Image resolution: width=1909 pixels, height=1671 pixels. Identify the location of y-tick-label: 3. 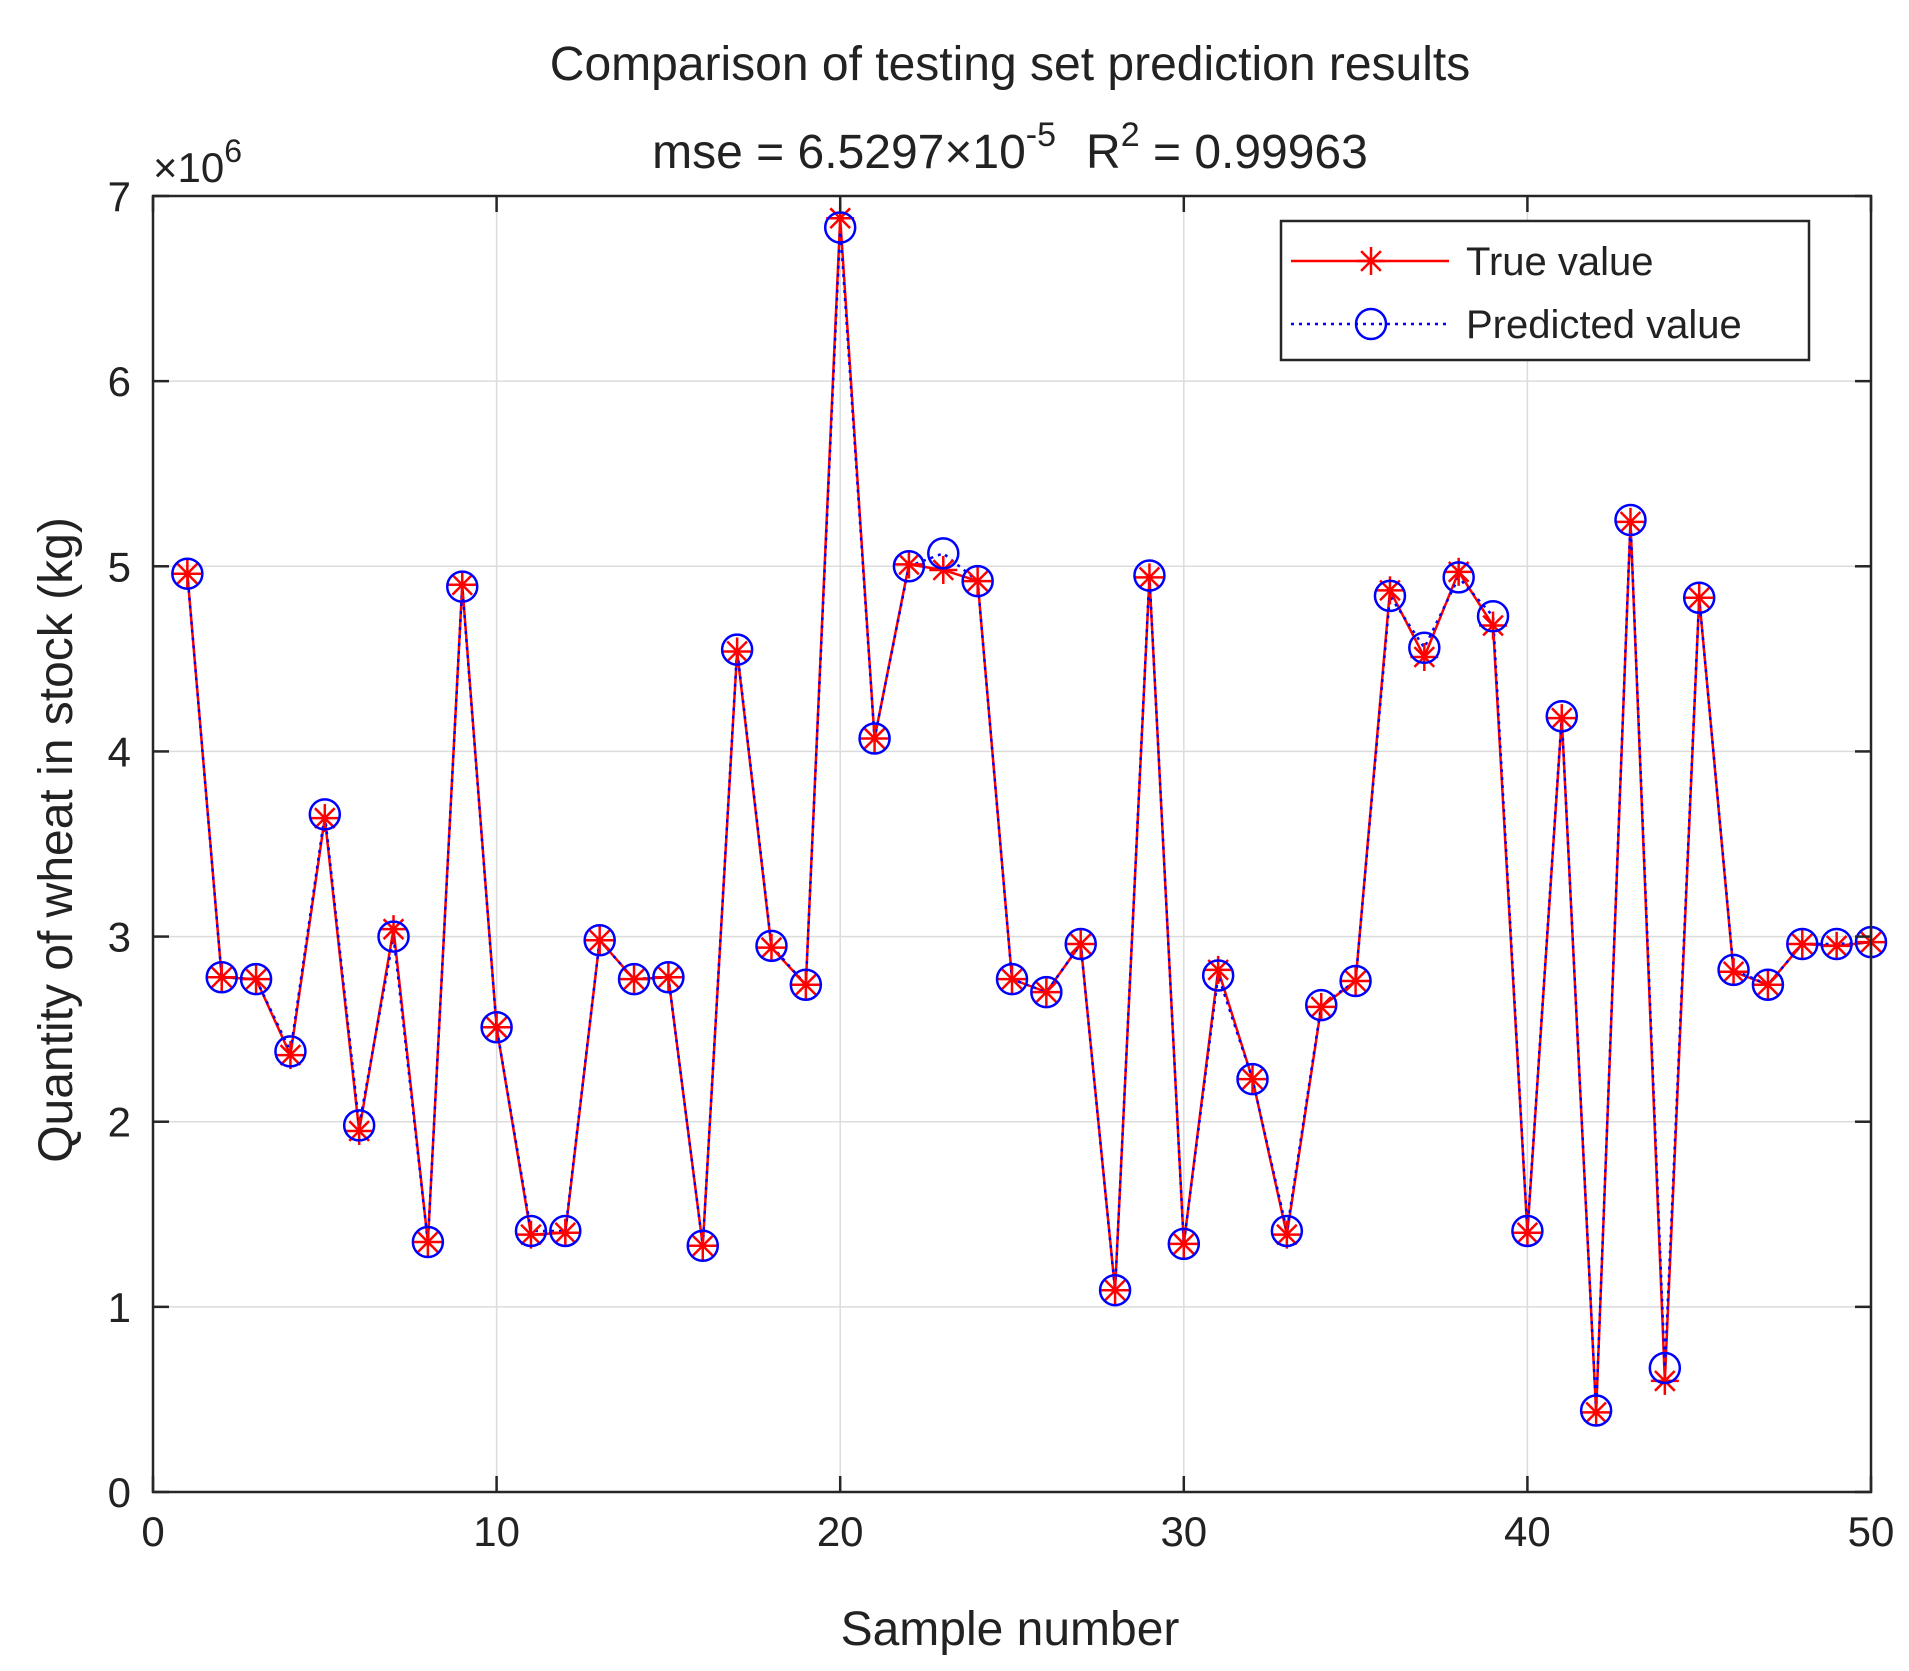
(119, 937).